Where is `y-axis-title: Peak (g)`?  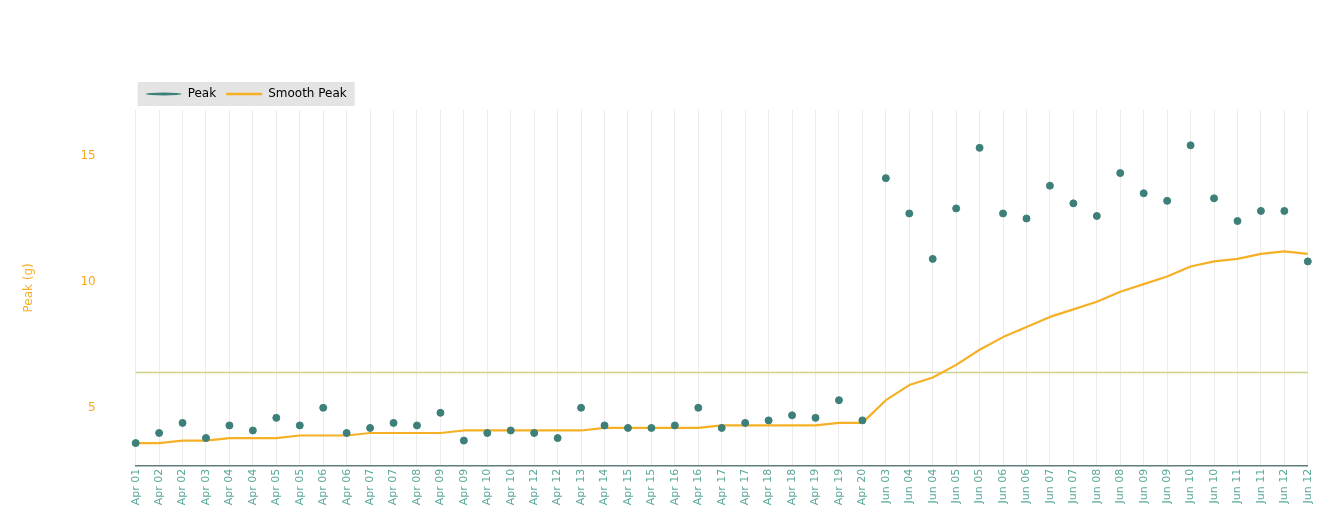
y-axis-title: Peak (g) is located at coordinates (28, 288).